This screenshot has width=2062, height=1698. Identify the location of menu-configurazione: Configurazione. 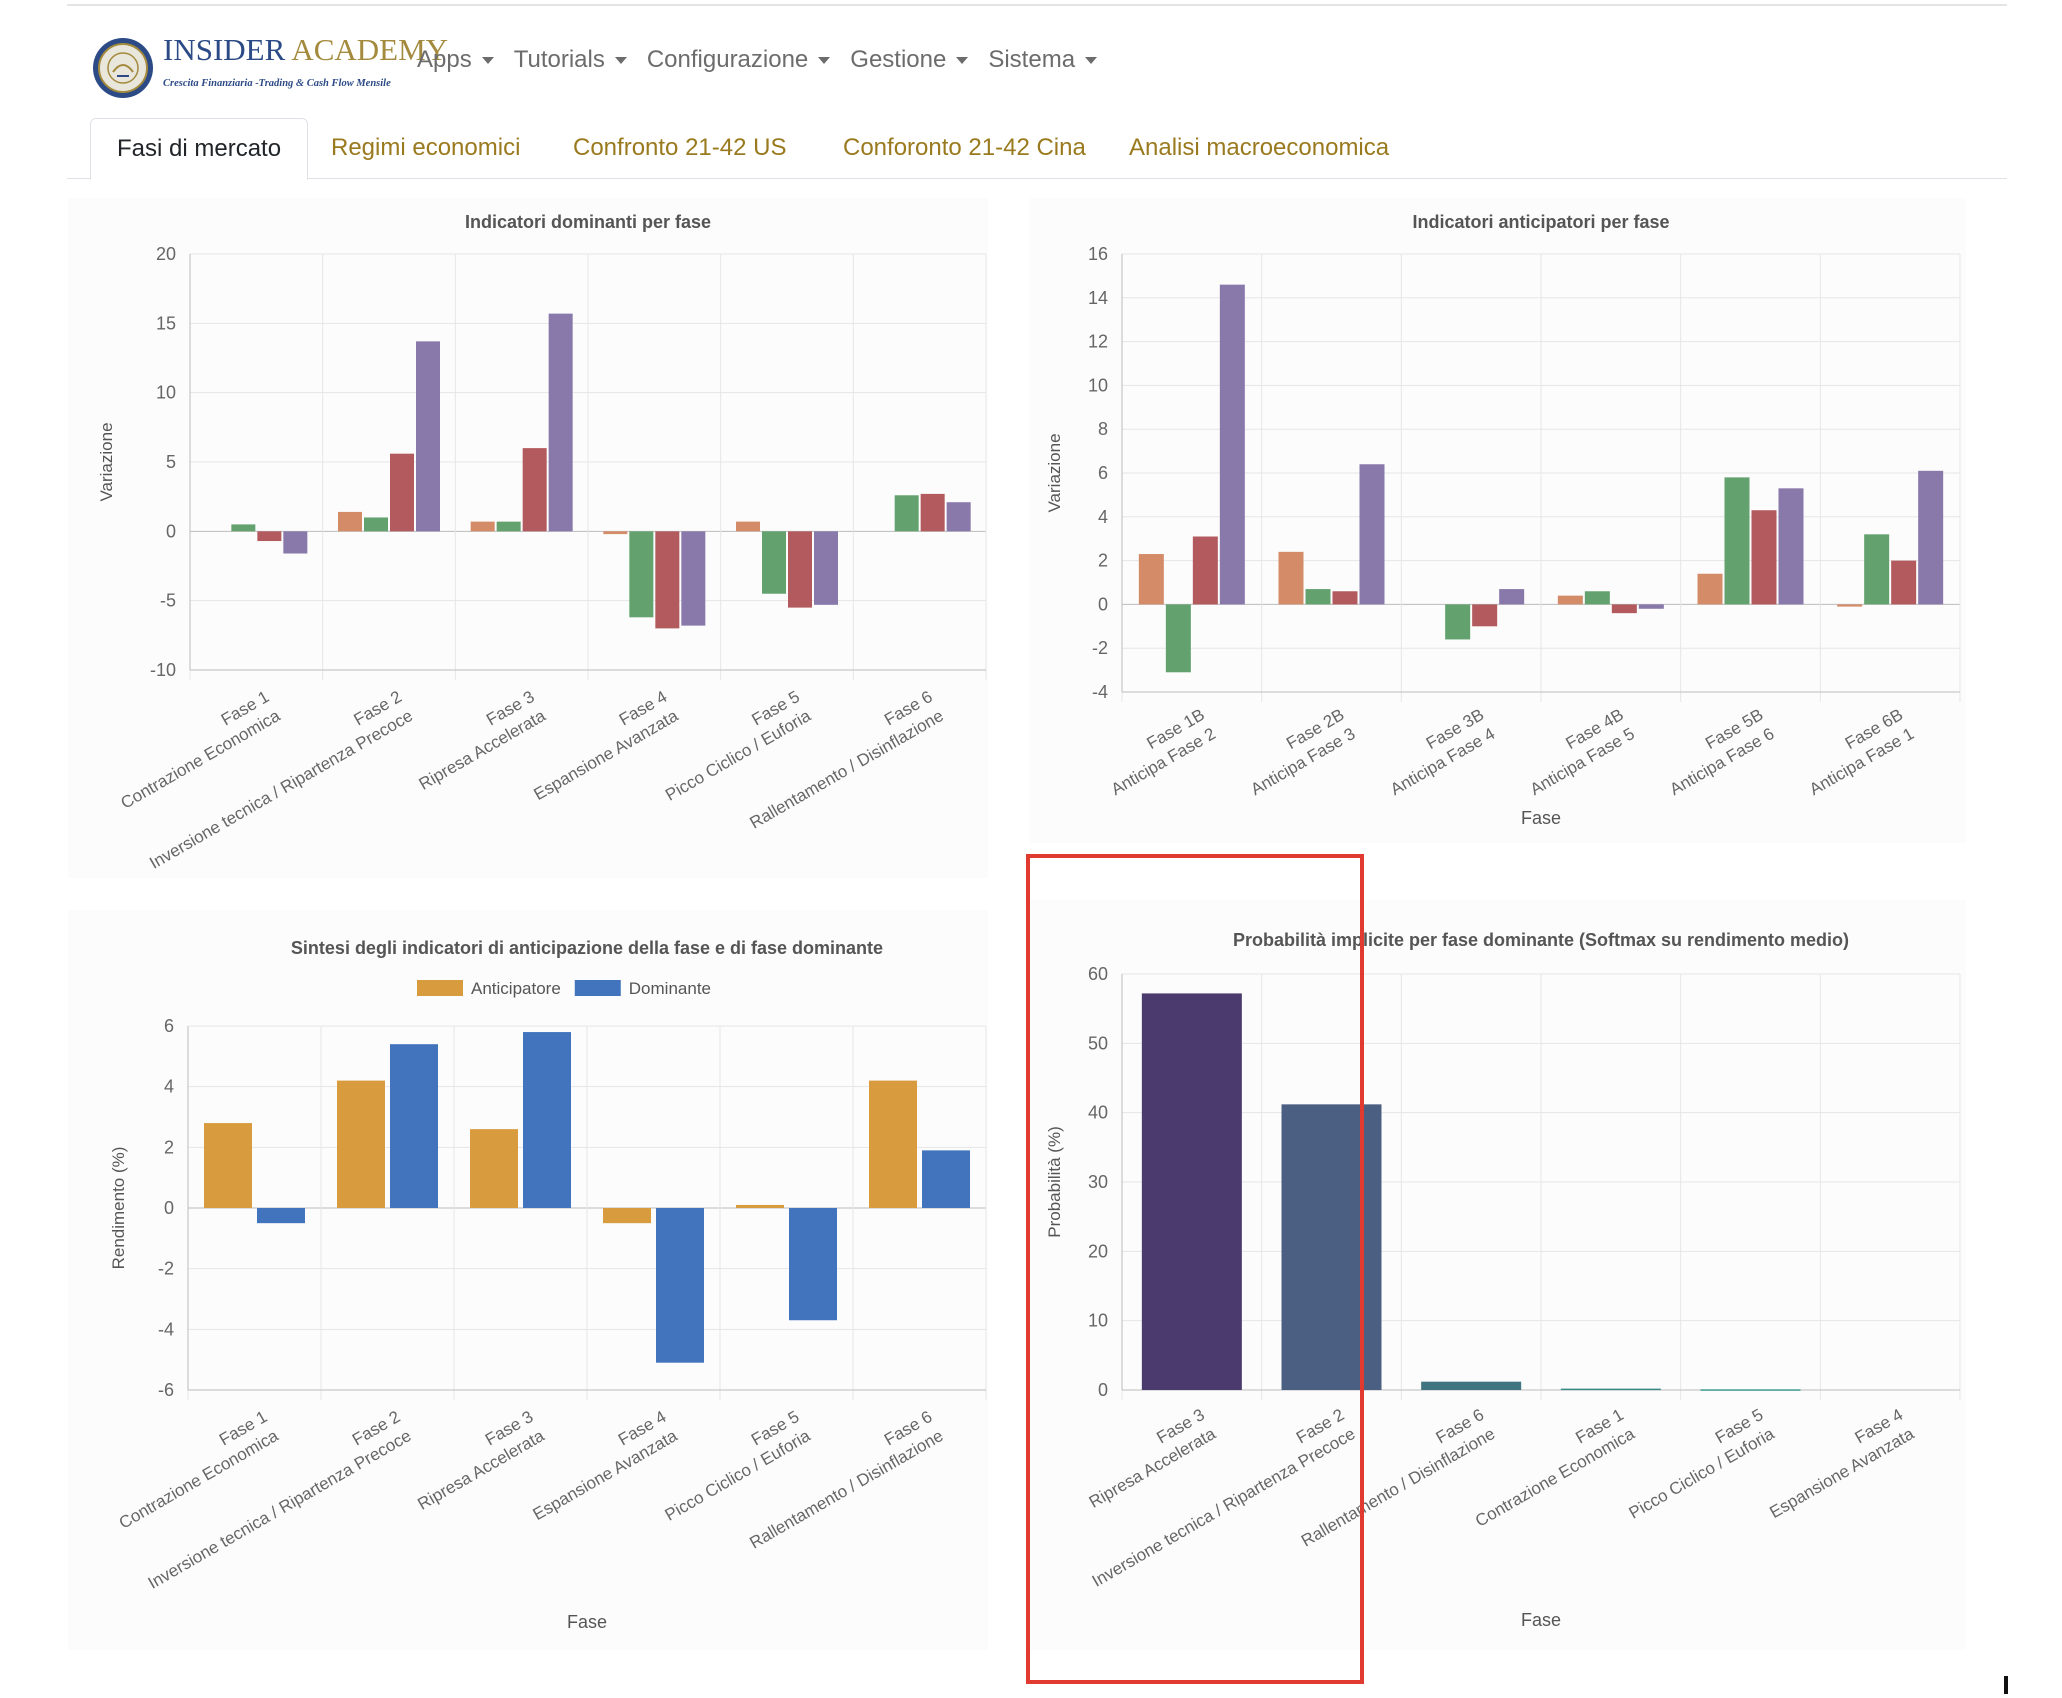
(739, 60).